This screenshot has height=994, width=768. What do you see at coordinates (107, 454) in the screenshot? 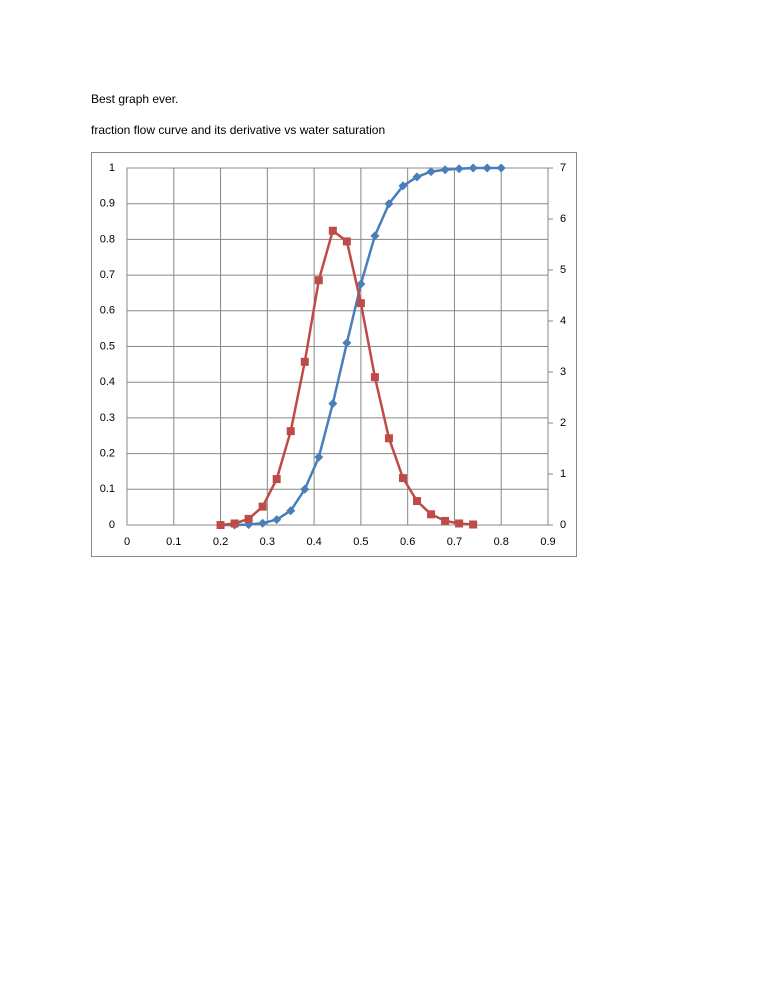
I see `y-tick-label: 0.2` at bounding box center [107, 454].